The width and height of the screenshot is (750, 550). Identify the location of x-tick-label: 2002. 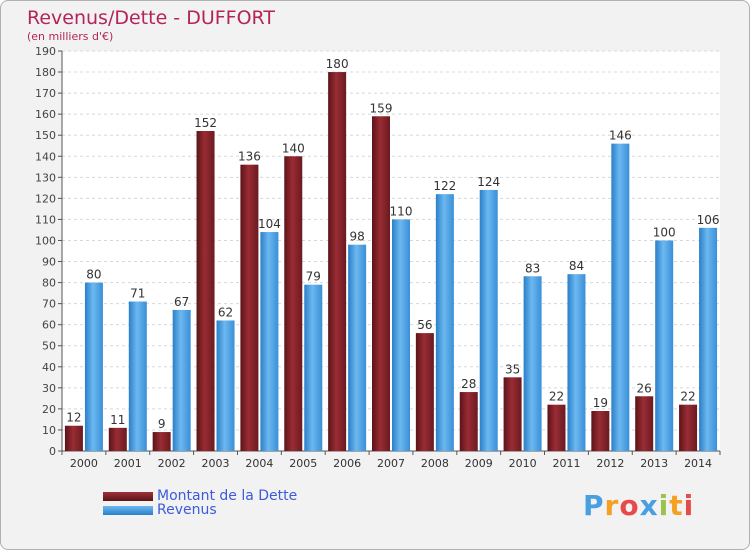
(172, 463).